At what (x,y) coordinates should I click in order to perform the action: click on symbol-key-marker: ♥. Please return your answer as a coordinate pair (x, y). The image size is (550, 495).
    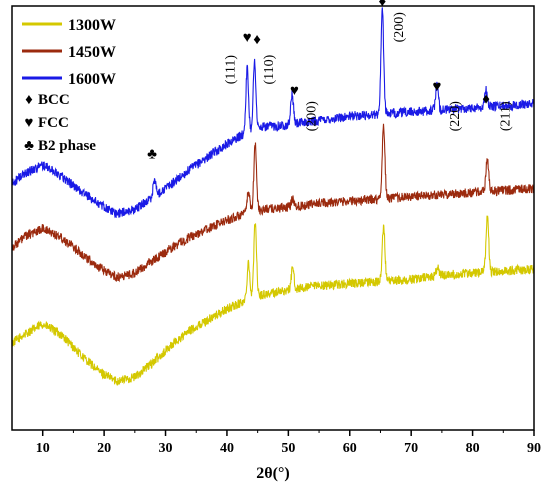
    Looking at the image, I should click on (29, 123).